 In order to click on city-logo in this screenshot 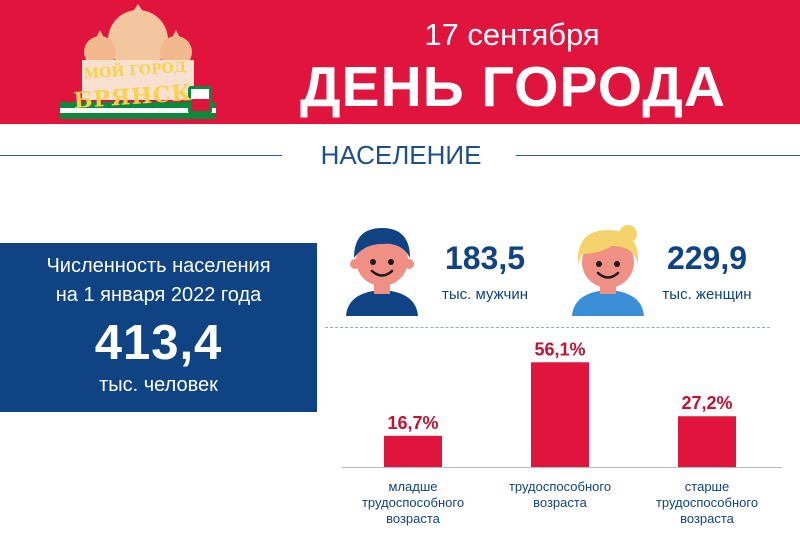, I will do `click(138, 61)`.